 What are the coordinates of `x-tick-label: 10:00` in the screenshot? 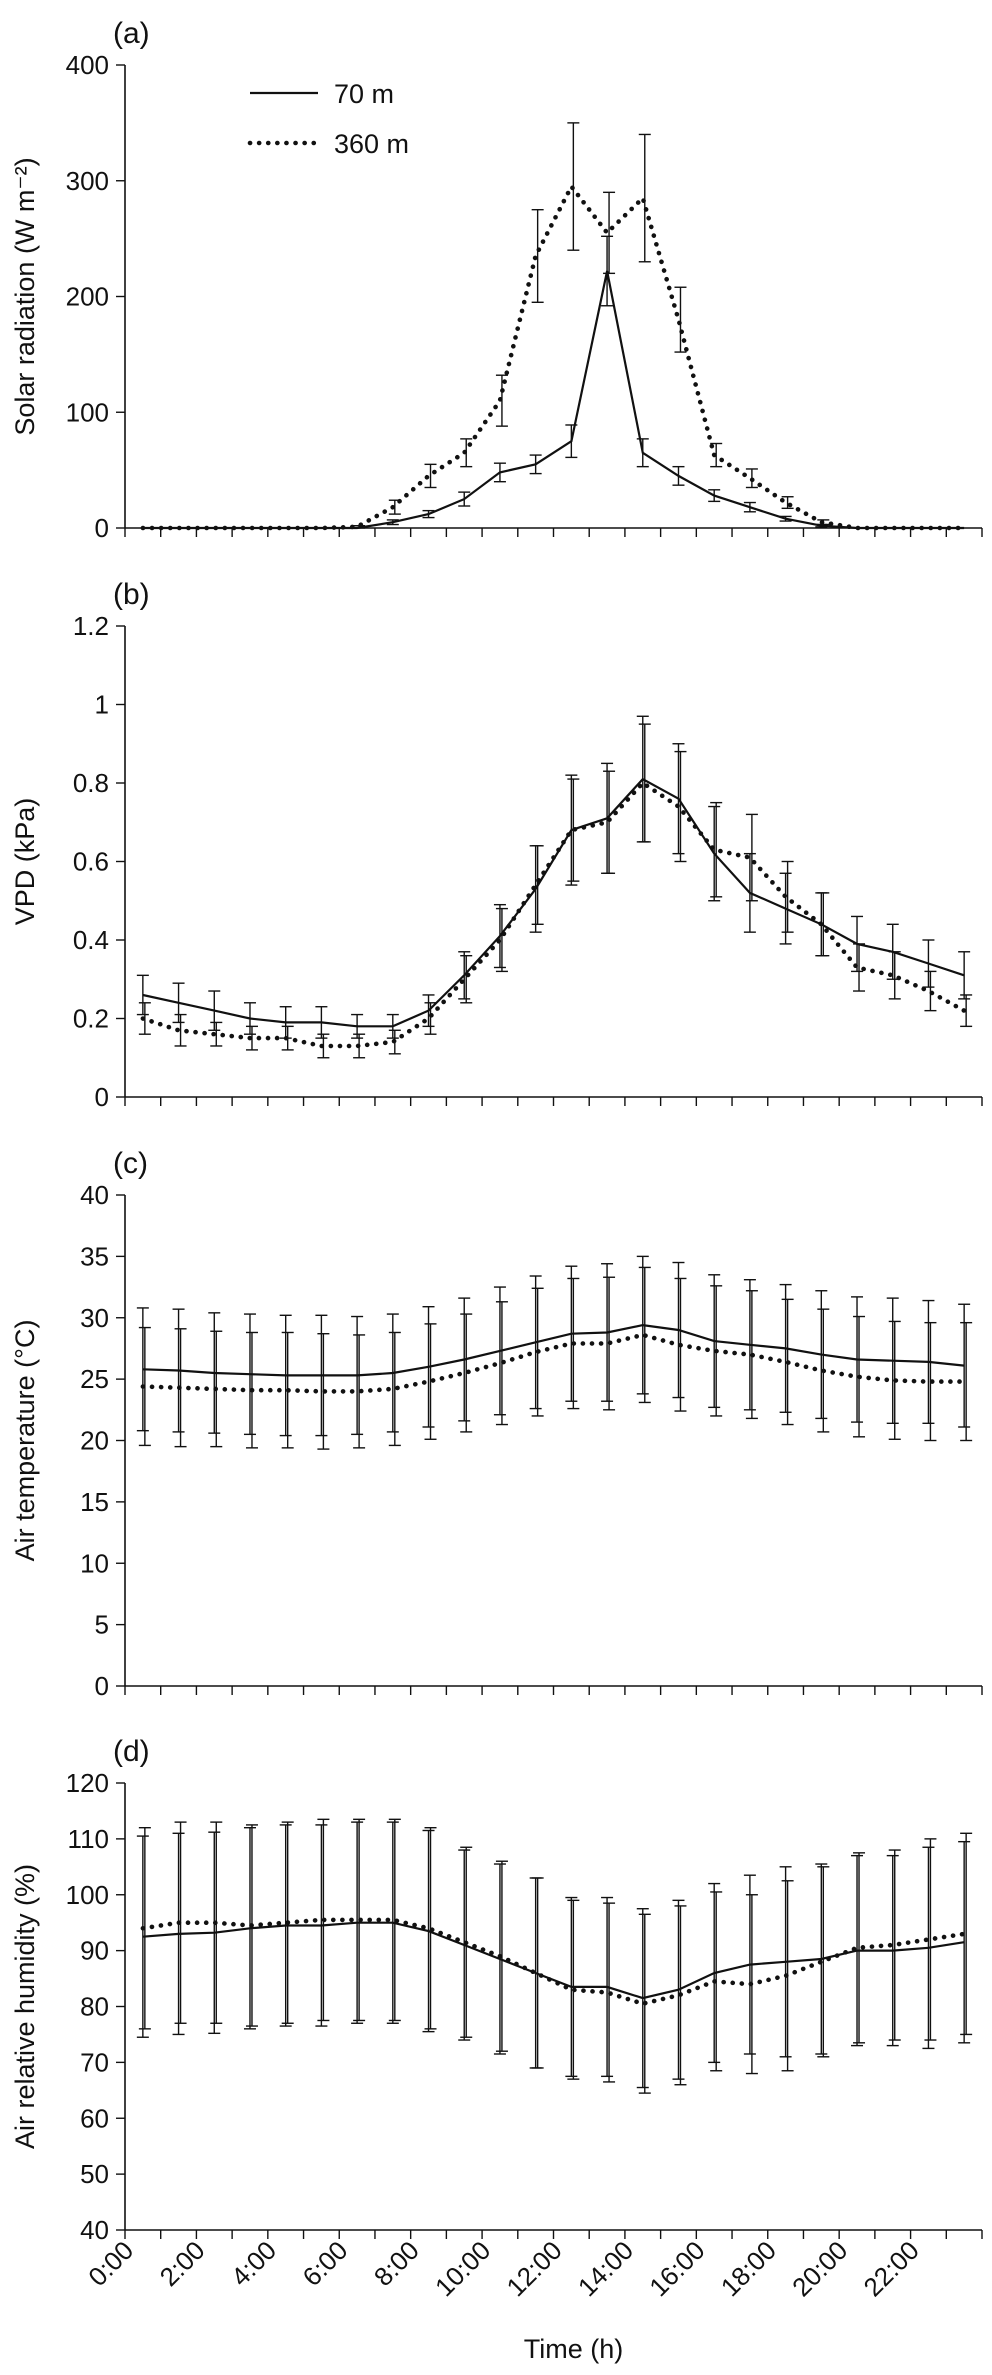 It's located at (462, 2268).